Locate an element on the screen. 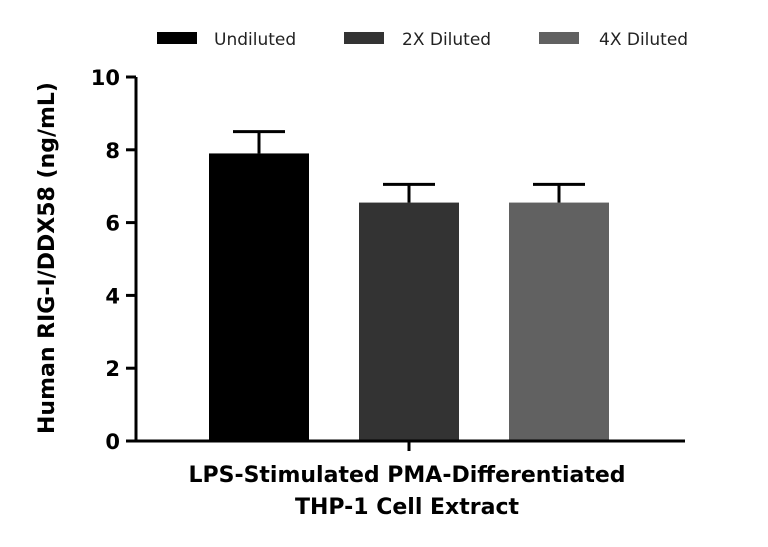 Image resolution: width=768 pixels, height=547 pixels. y-tick-label: 2 is located at coordinates (112, 369).